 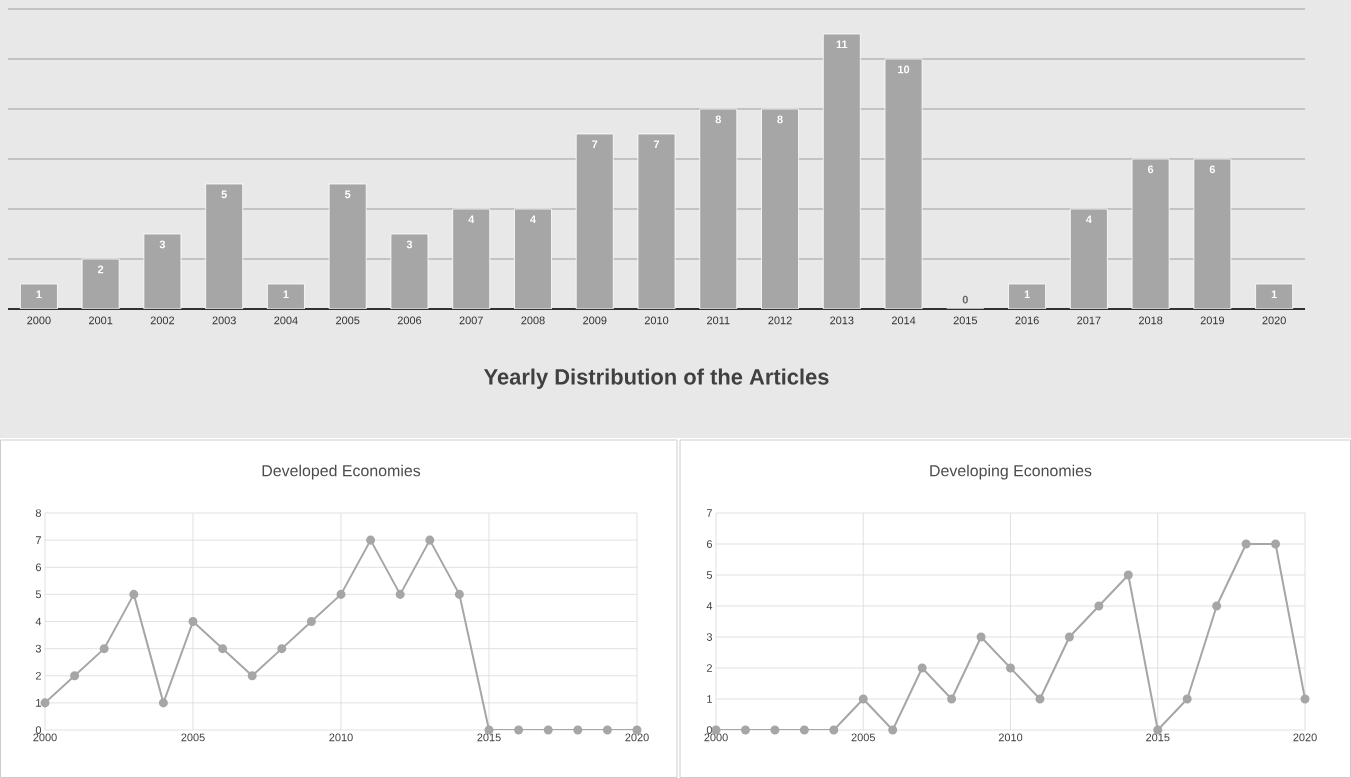 I want to click on x-tick-label: 2008, so click(x=533, y=320).